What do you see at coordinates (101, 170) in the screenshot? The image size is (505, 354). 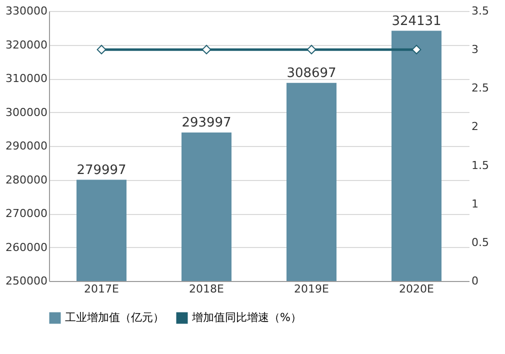 I see `data-label: 279997` at bounding box center [101, 170].